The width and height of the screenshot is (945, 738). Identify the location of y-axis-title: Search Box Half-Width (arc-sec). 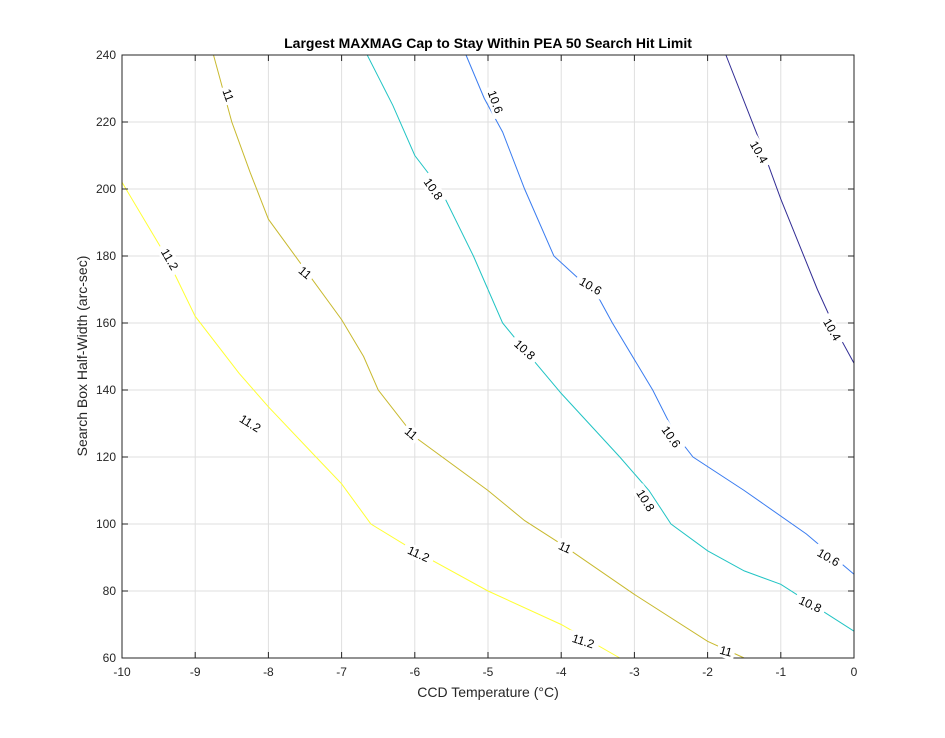
(82, 356).